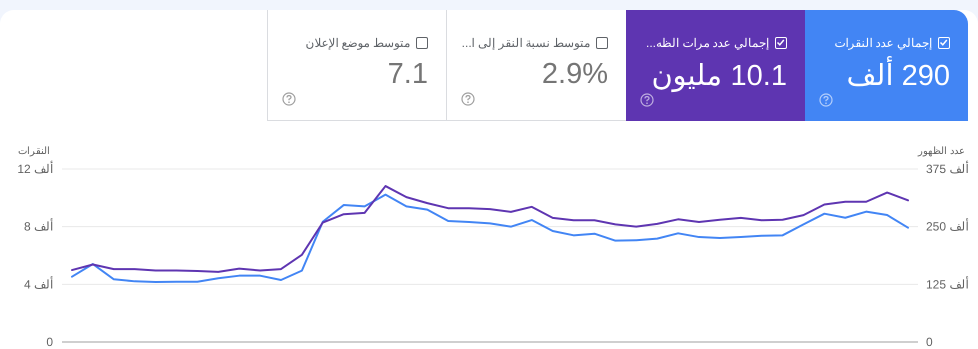  What do you see at coordinates (35, 168) in the screenshot?
I see `y-tick-label: 12 ألف` at bounding box center [35, 168].